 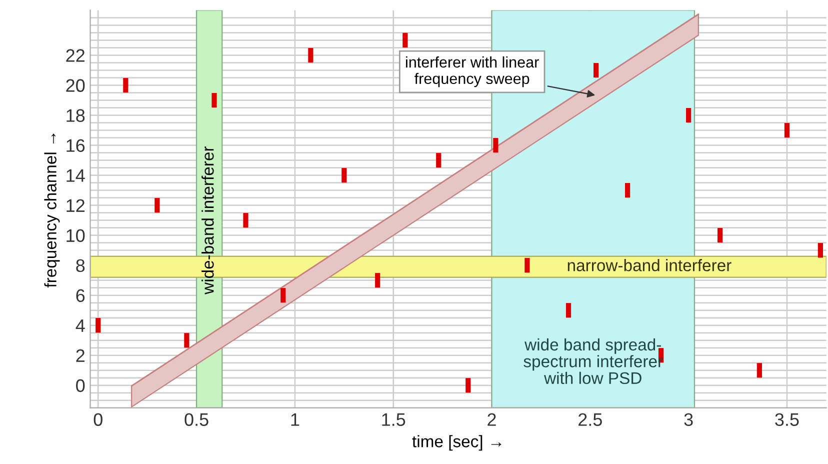 I want to click on x-tick-label: 0.5, so click(x=196, y=419).